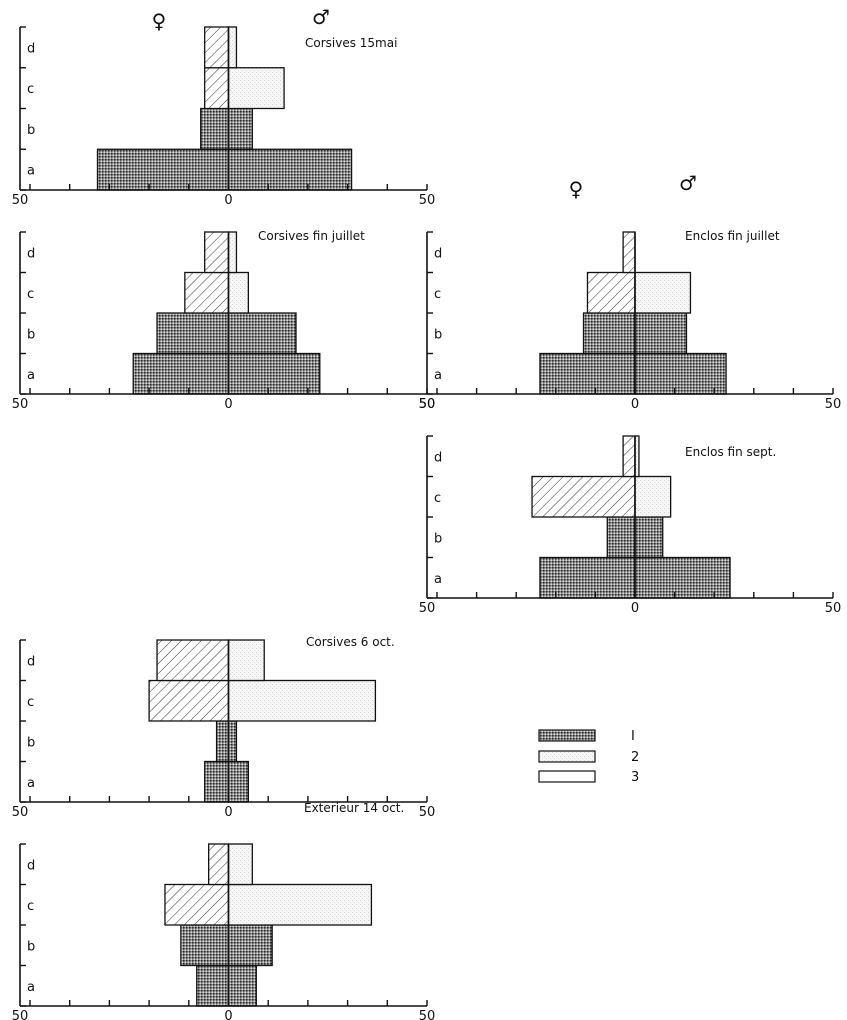 Image resolution: width=847 pixels, height=1020 pixels. Describe the element at coordinates (635, 777) in the screenshot. I see `legend-label-3: 3` at that location.